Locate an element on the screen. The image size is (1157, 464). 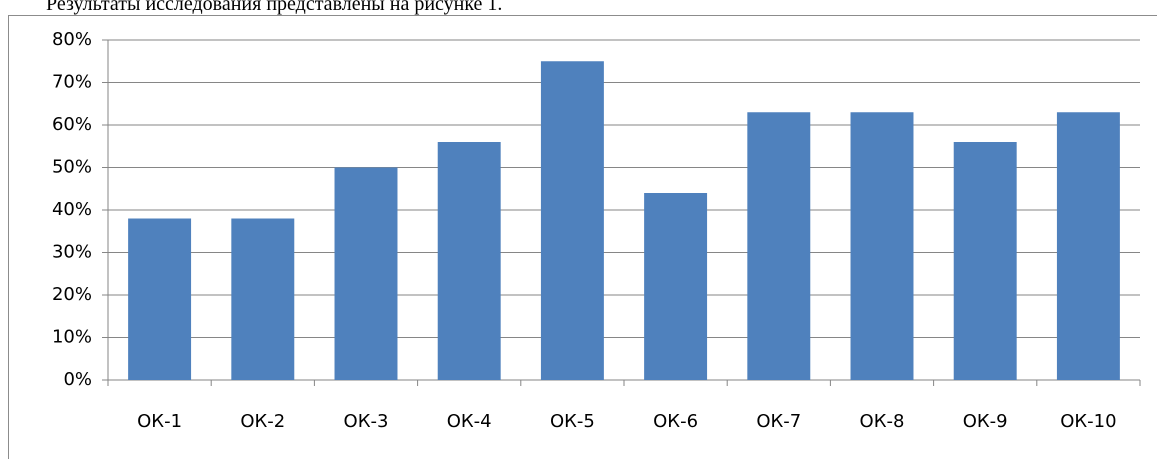
y-tick-label: 40% is located at coordinates (72, 209).